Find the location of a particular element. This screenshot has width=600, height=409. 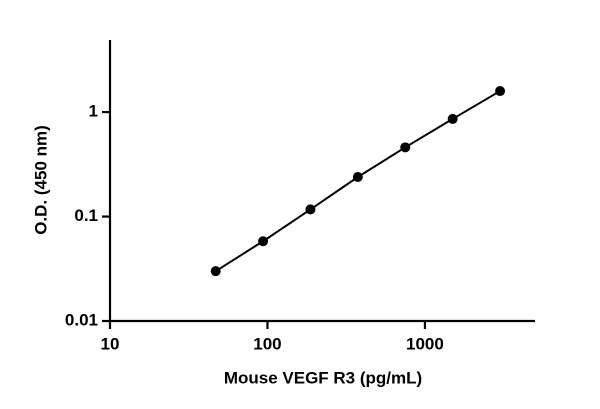

y-tick-label: 0.1 is located at coordinates (86, 215).